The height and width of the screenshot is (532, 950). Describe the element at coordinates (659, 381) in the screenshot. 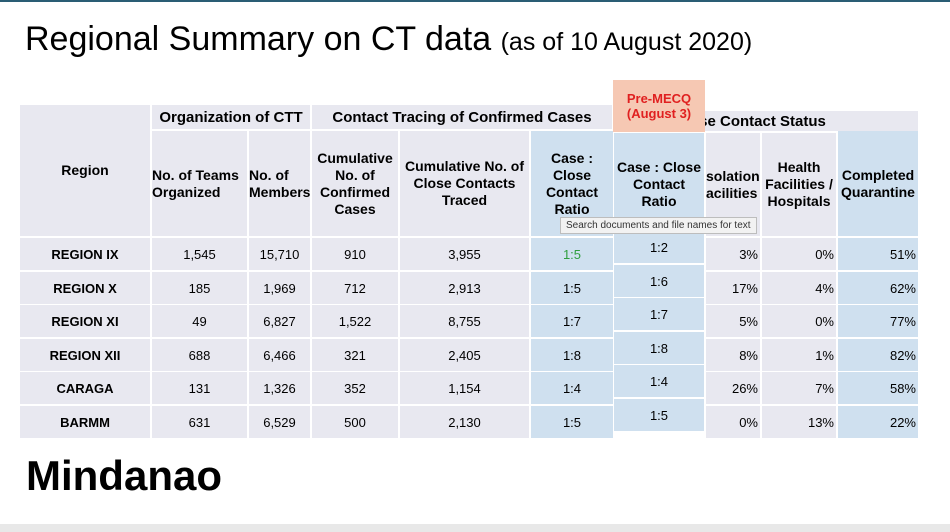

I see `cell-pre-ratio: 1:4` at that location.